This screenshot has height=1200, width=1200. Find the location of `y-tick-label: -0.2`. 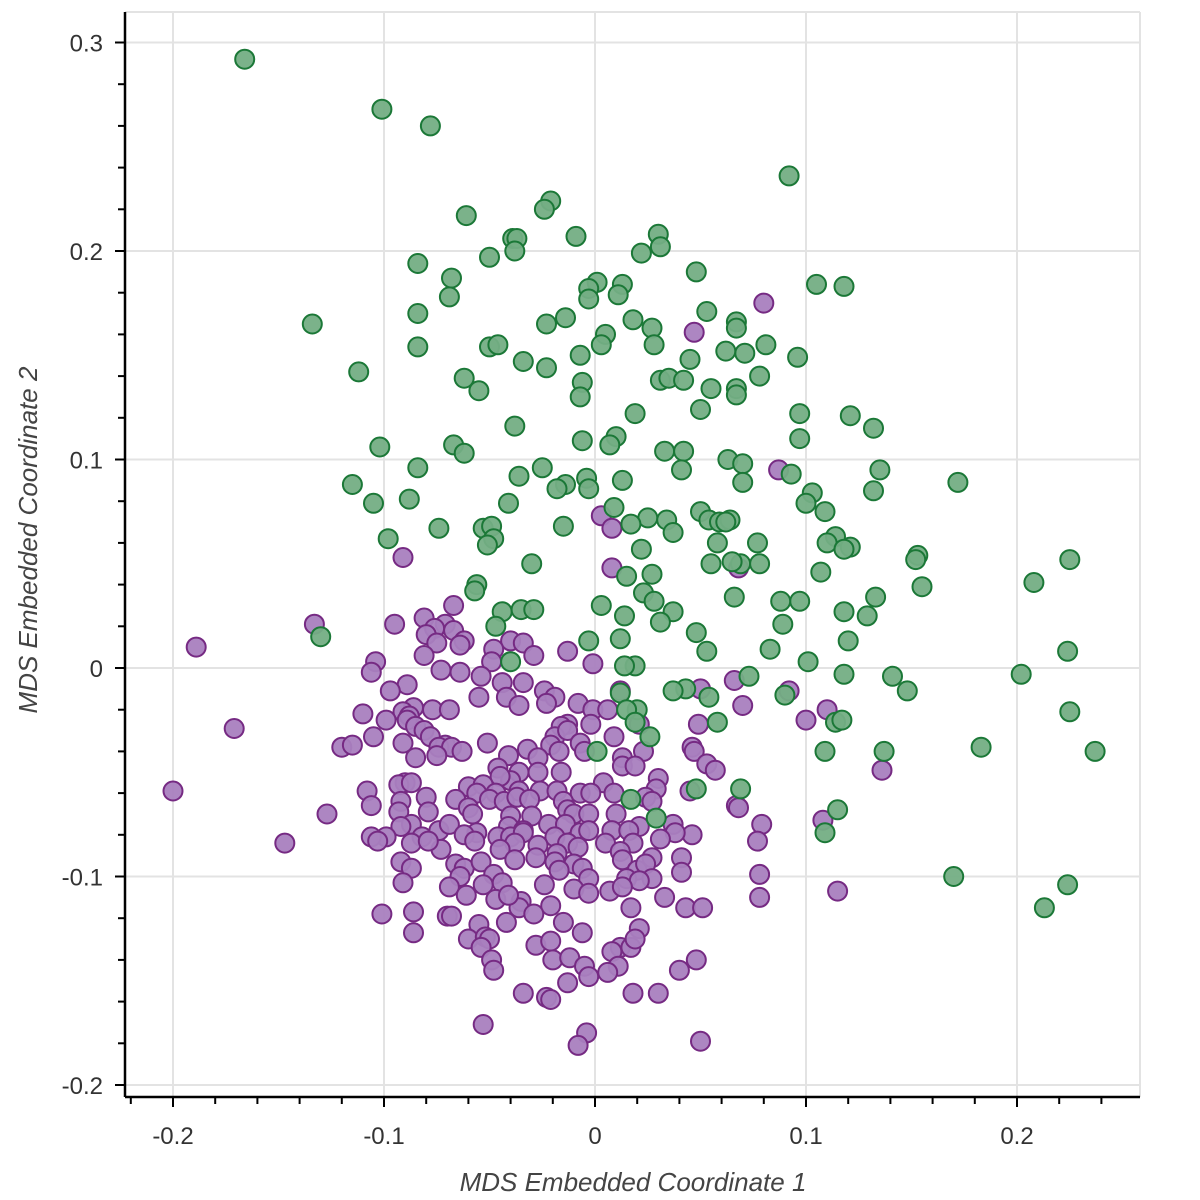

y-tick-label: -0.2 is located at coordinates (82, 1086).